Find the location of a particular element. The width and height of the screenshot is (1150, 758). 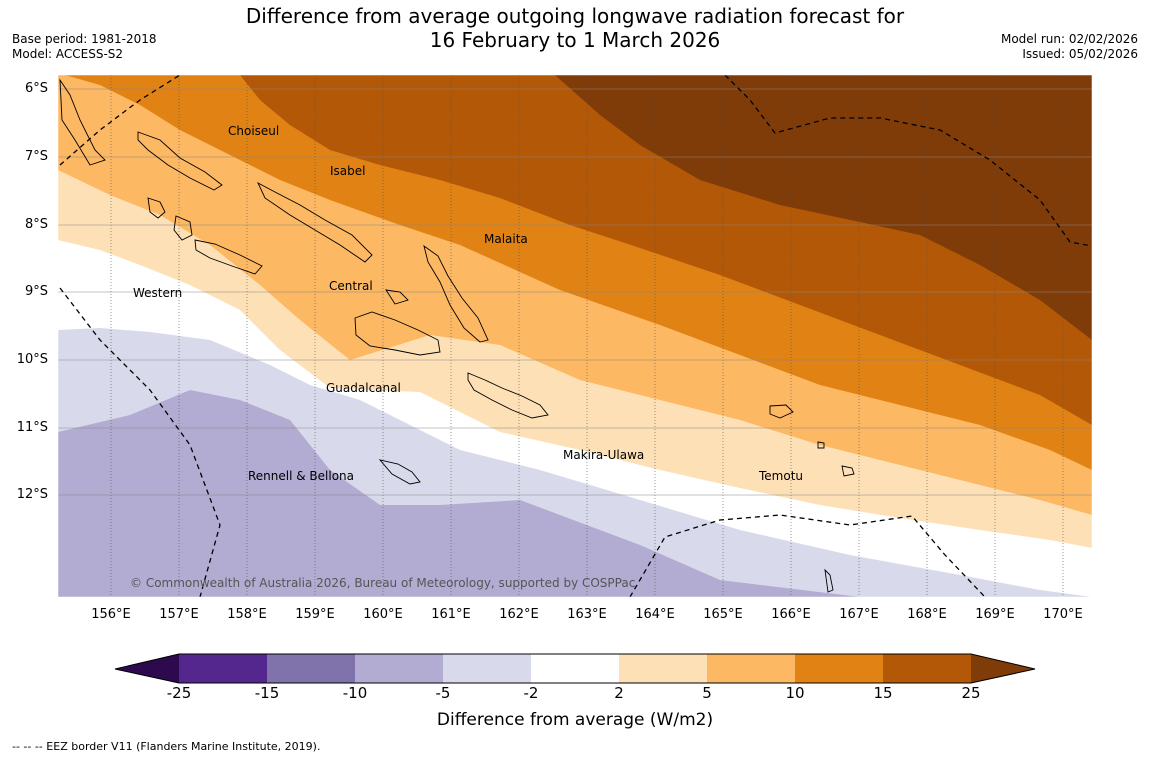

colorbar-outline is located at coordinates (575, 668).